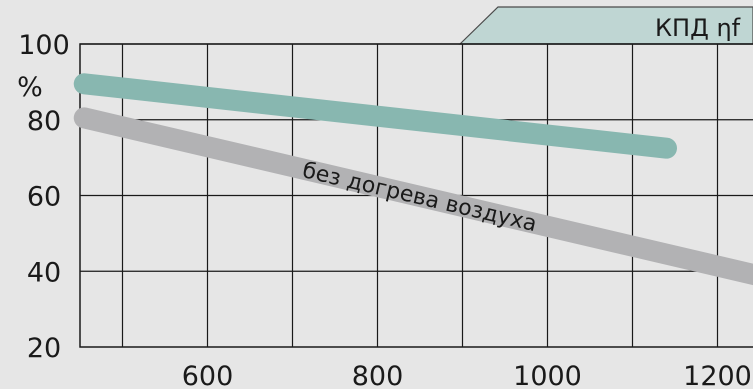 Image resolution: width=753 pixels, height=389 pixels. Describe the element at coordinates (467, 375) in the screenshot. I see `x-tick-labels: 600 800 1000 1200` at that location.